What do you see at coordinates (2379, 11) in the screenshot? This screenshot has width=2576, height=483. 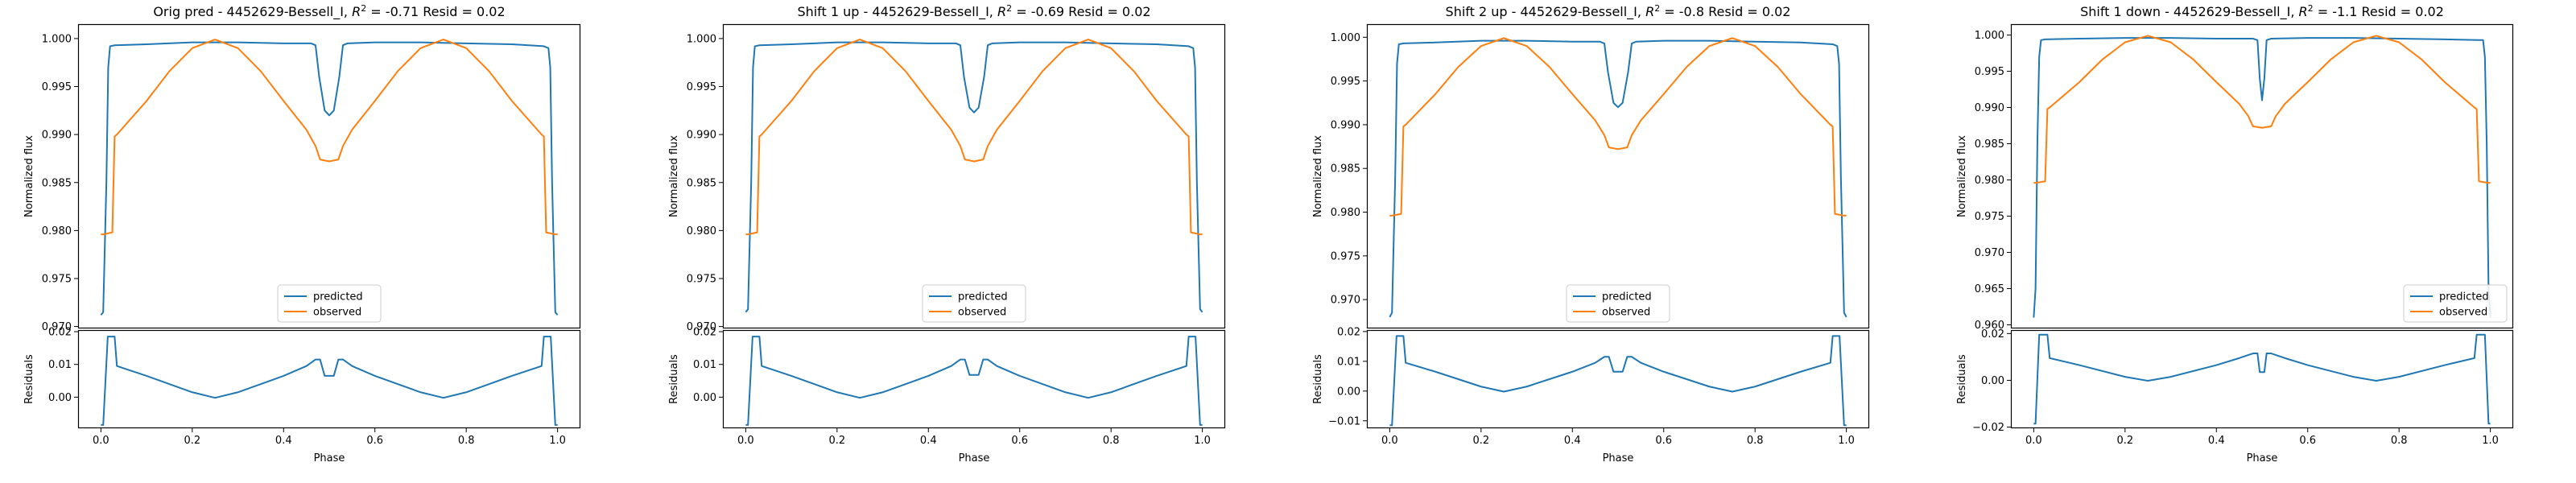 I see `title-stats: = -1.1 Resid = 0.02` at bounding box center [2379, 11].